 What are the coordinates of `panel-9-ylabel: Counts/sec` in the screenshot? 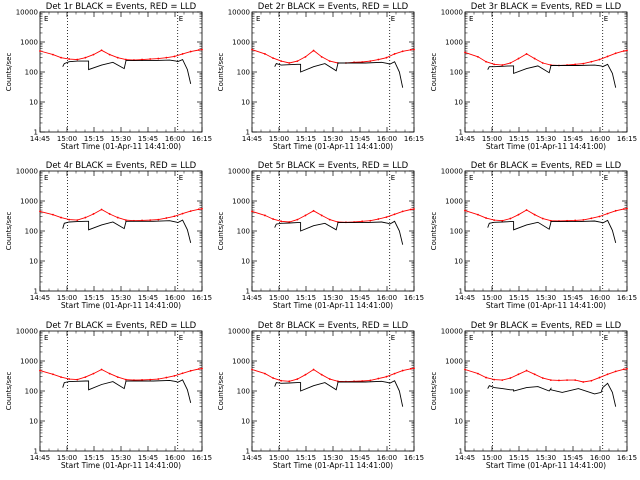 It's located at (434, 391).